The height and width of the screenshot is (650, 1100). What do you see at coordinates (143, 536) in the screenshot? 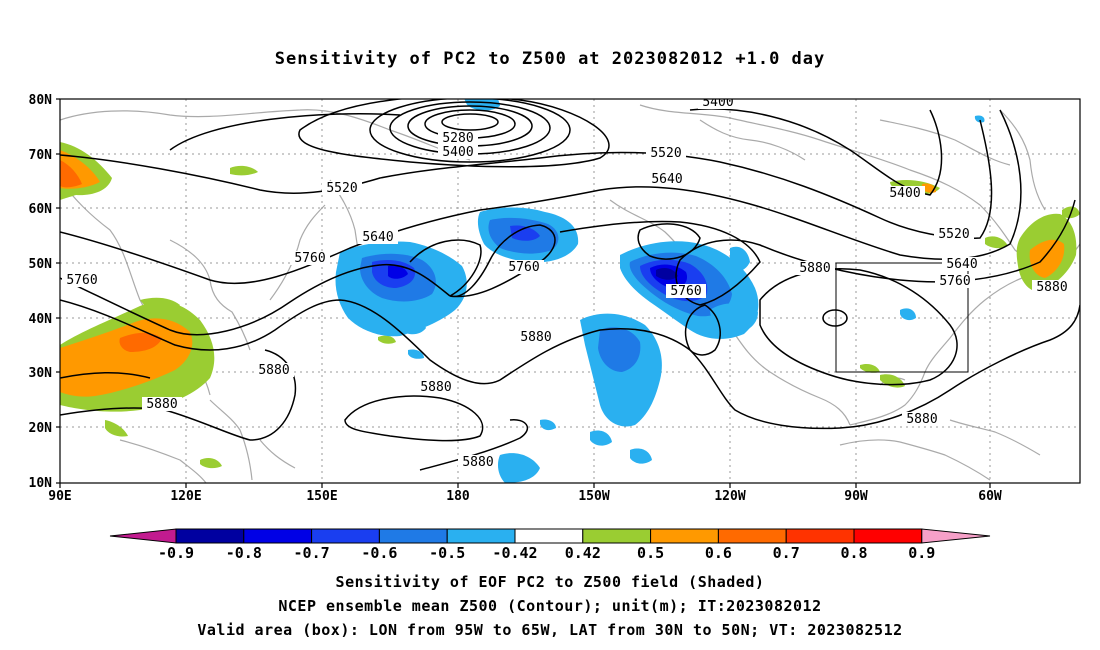
I see `colorbar-low-arrow` at bounding box center [143, 536].